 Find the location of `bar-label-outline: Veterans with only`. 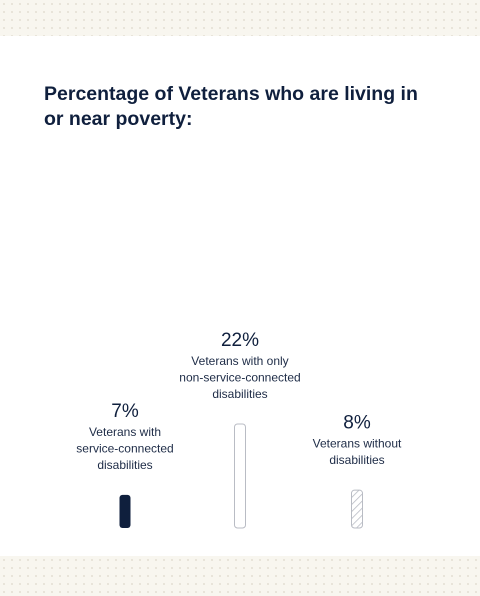

bar-label-outline: Veterans with only is located at coordinates (239, 361).